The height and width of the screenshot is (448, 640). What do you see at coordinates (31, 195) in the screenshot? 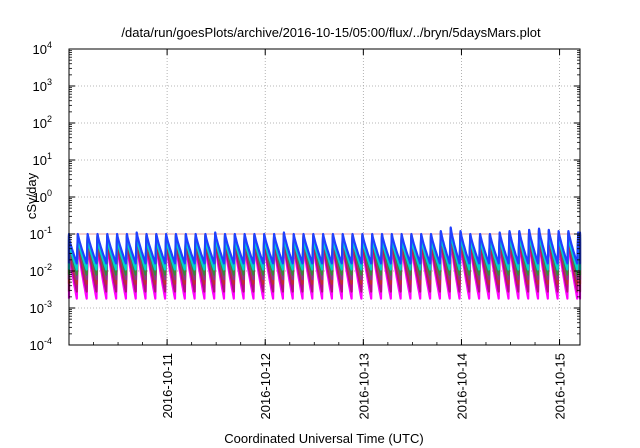
I see `y-axis-label: cSv/day` at bounding box center [31, 195].